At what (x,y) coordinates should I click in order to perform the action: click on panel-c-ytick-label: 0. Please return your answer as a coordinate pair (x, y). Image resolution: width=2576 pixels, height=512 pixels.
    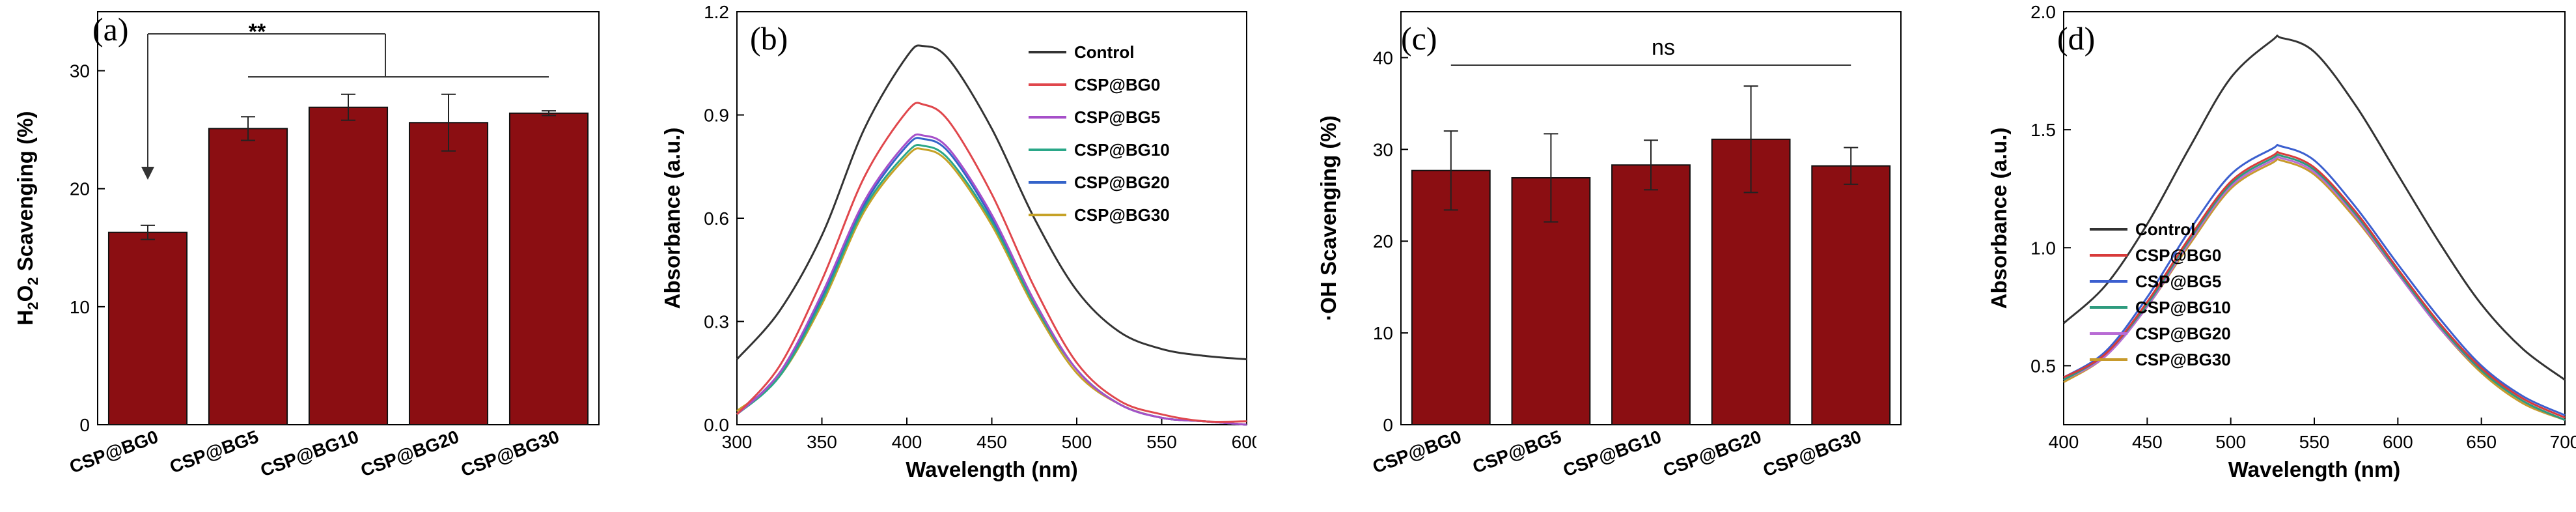
    Looking at the image, I should click on (1388, 425).